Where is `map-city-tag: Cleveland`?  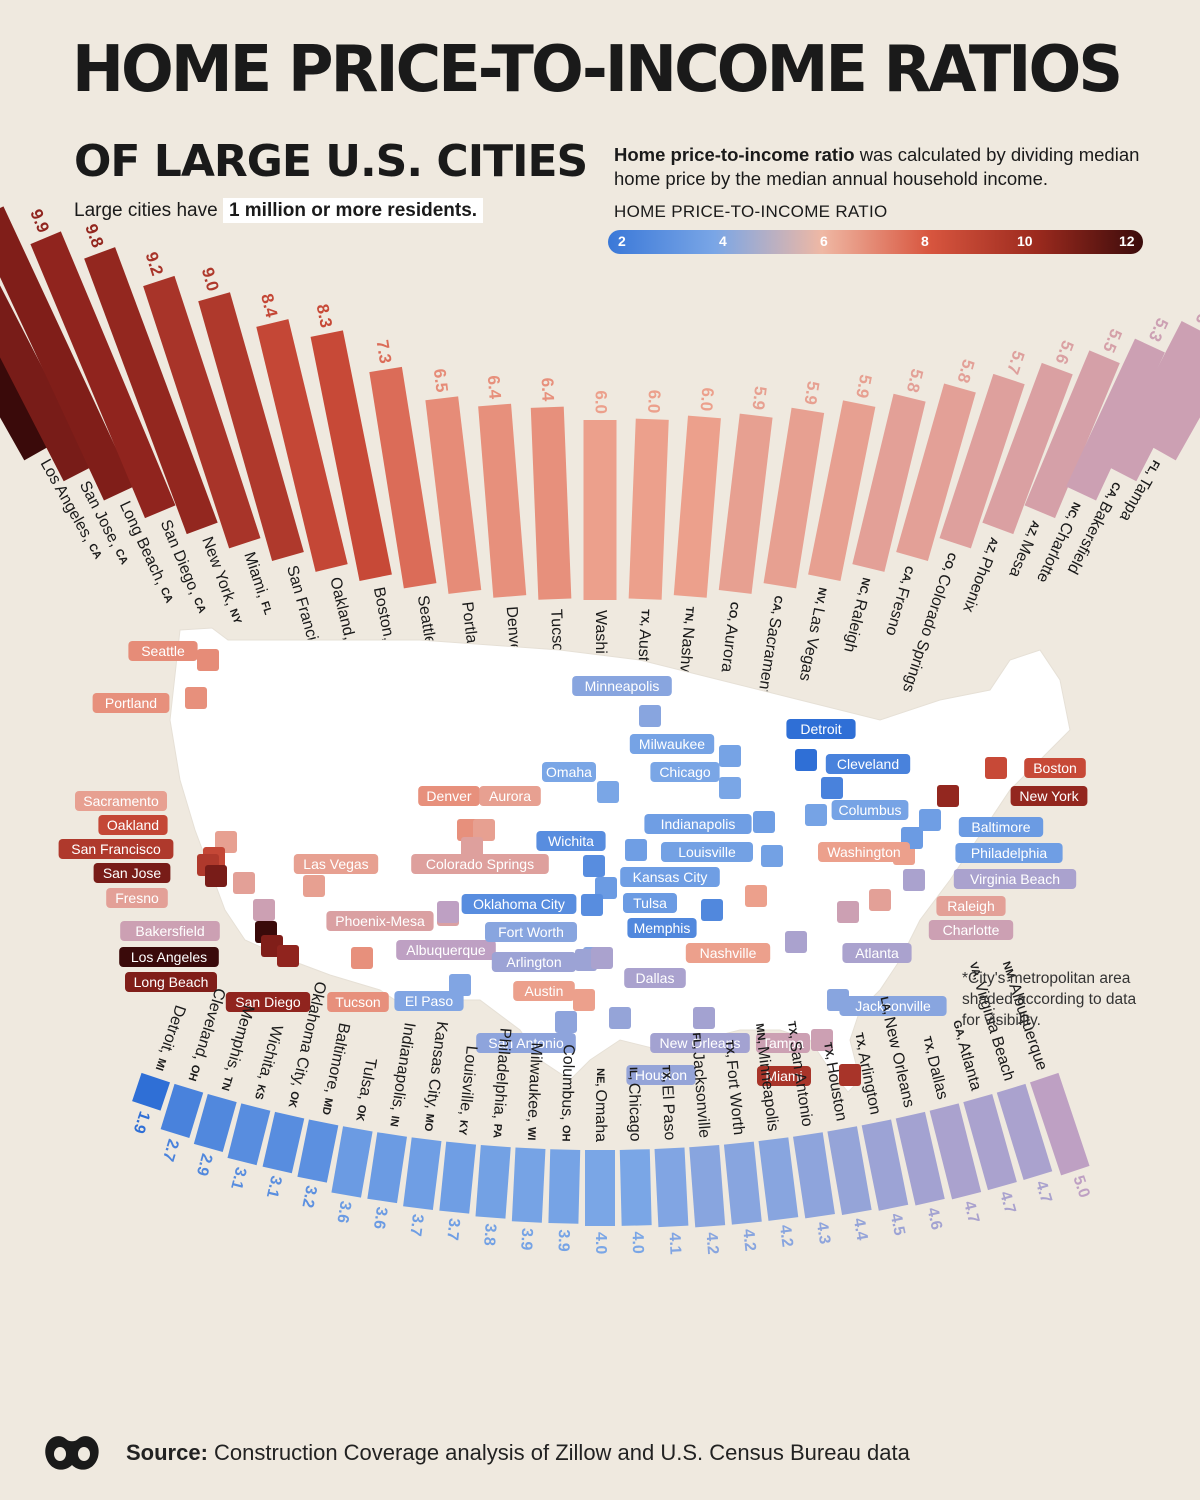
map-city-tag: Cleveland is located at coordinates (868, 764).